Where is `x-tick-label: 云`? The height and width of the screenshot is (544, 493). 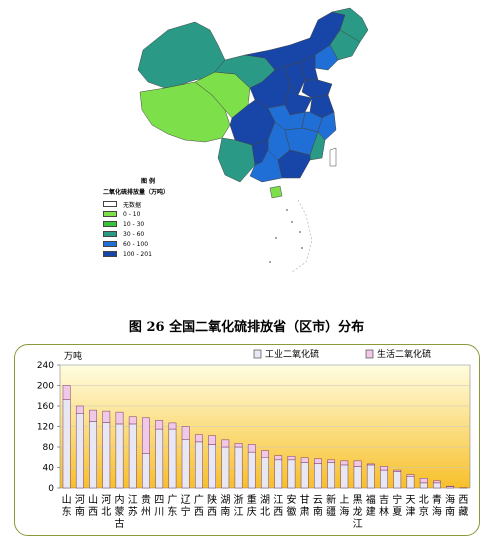 x-tick-label: 云 is located at coordinates (318, 500).